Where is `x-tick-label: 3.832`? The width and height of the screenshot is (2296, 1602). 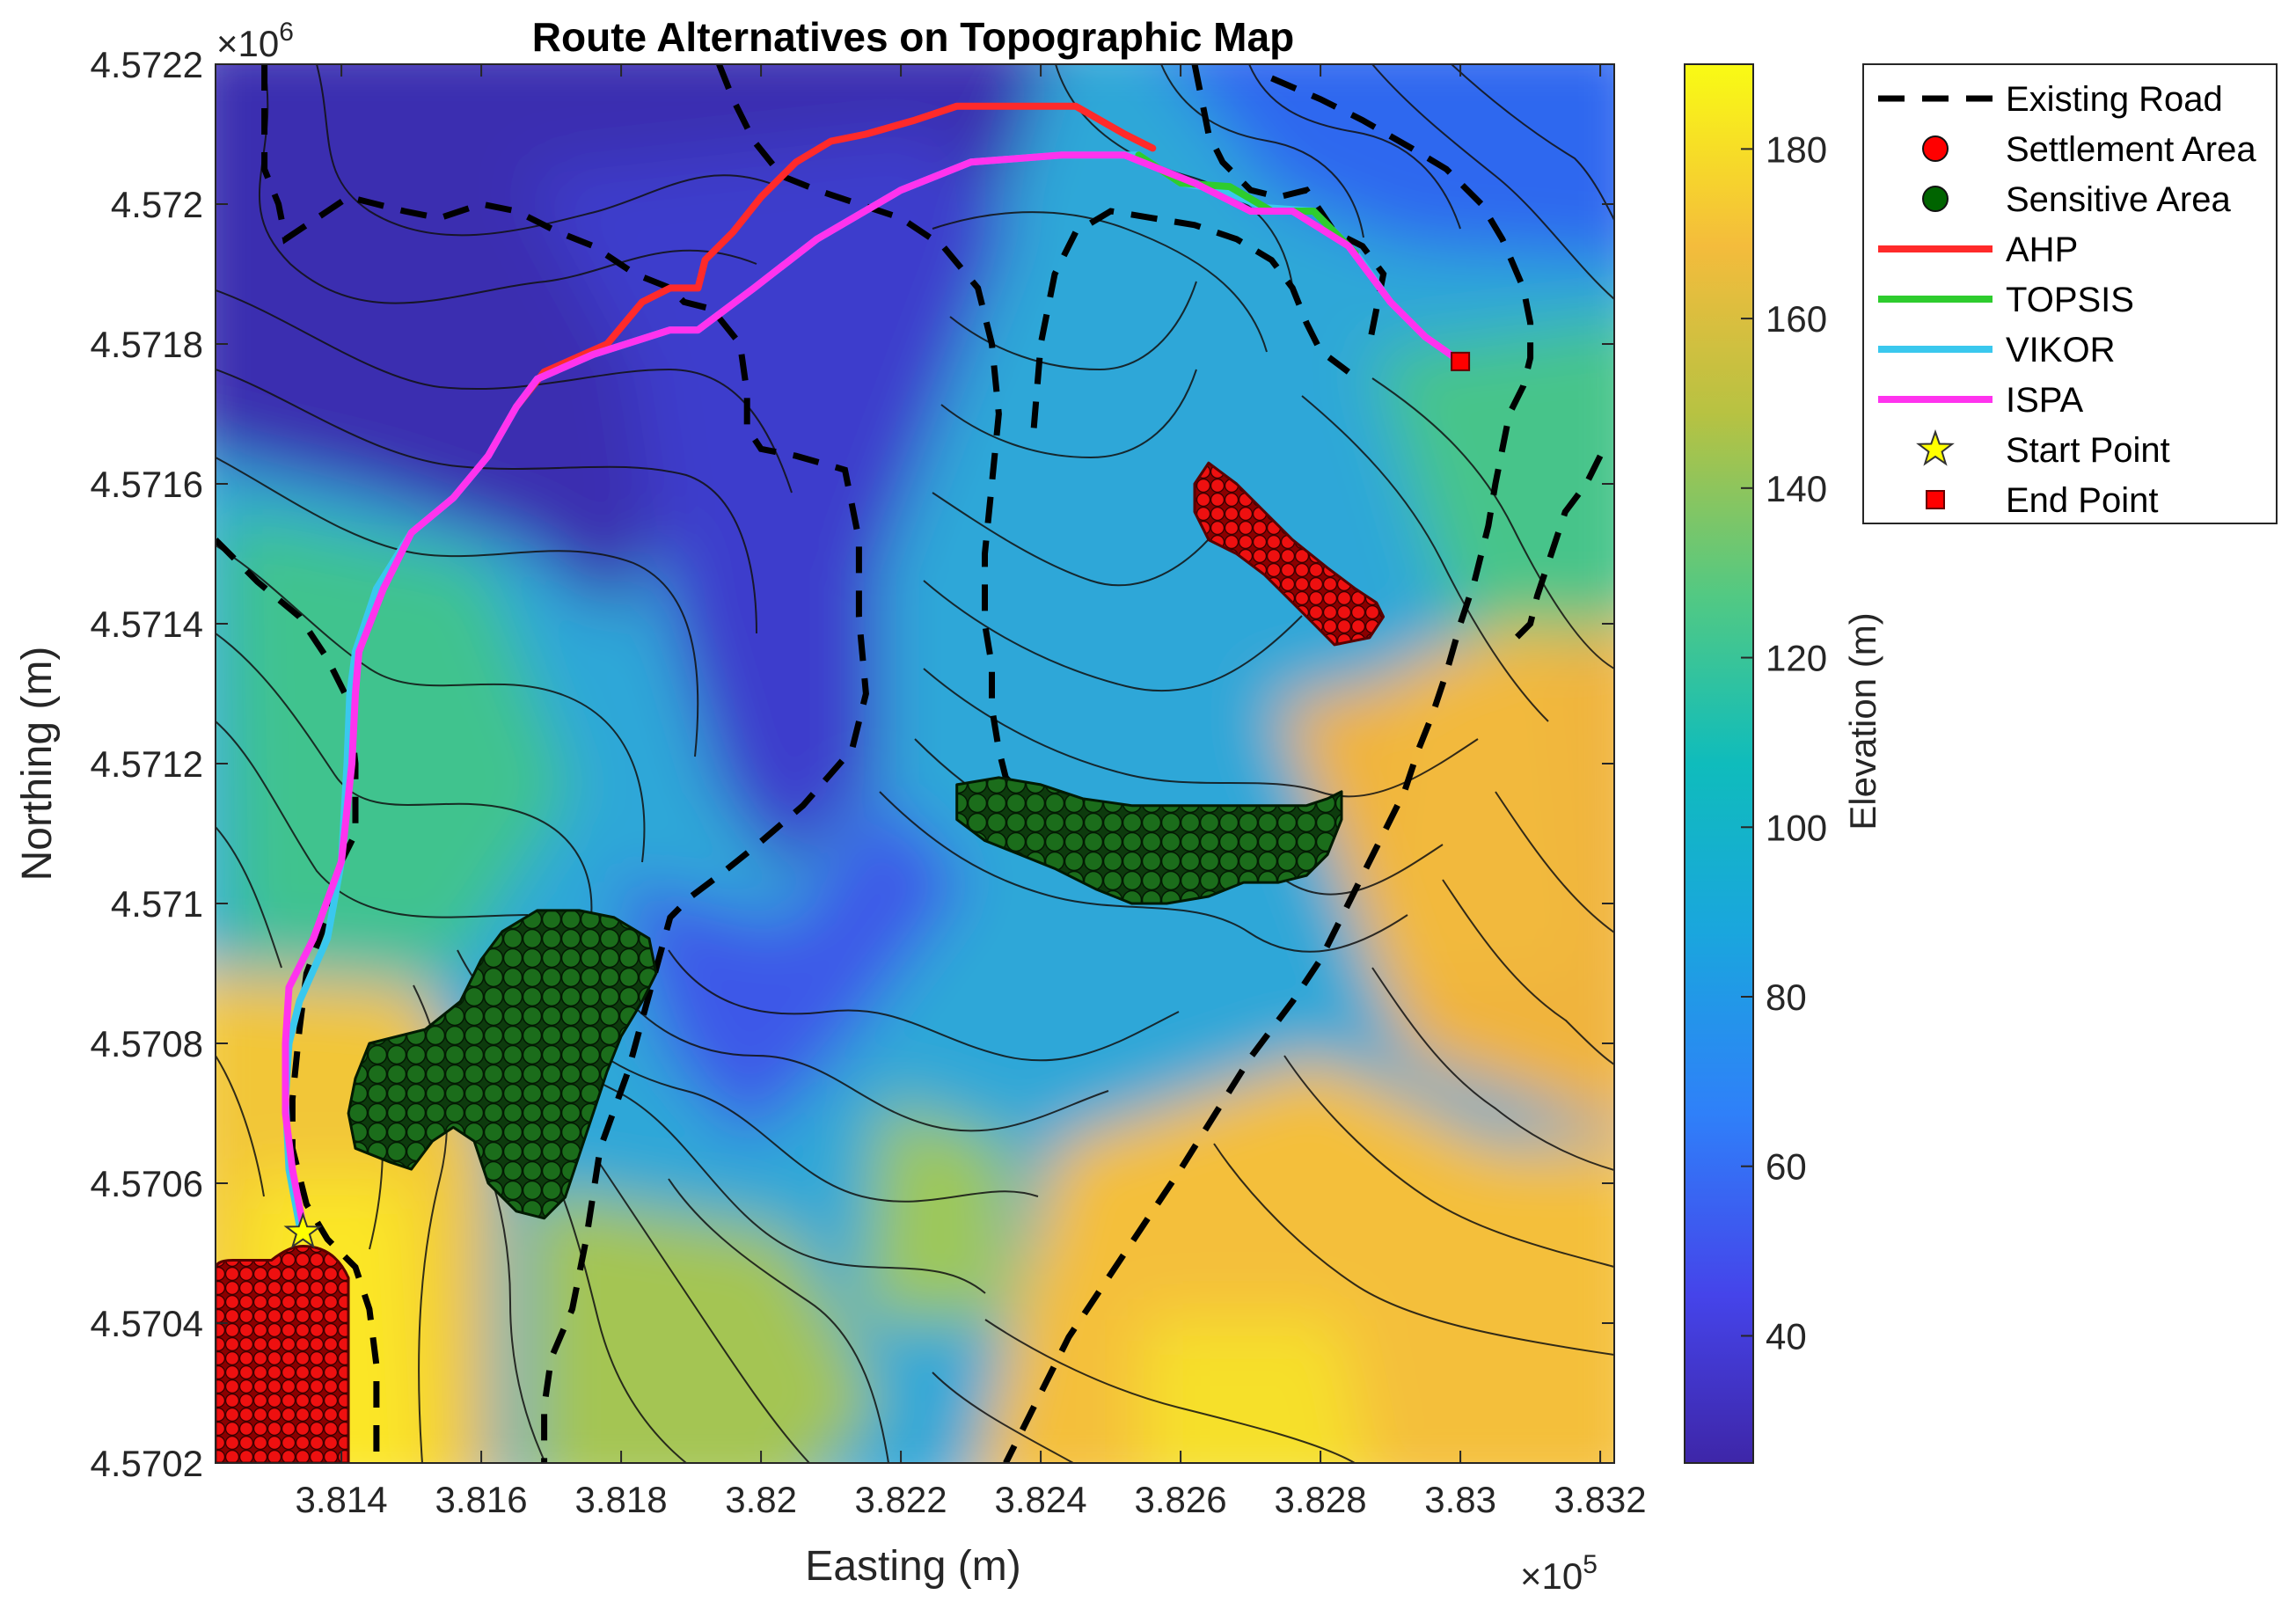
x-tick-label: 3.832 is located at coordinates (1600, 1499).